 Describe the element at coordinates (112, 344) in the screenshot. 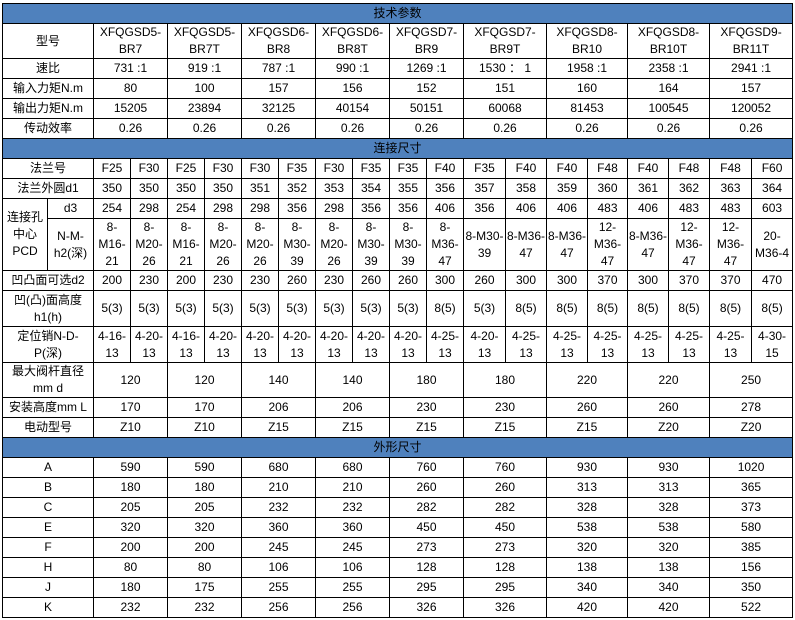

I see `cell: 4-16-13` at that location.